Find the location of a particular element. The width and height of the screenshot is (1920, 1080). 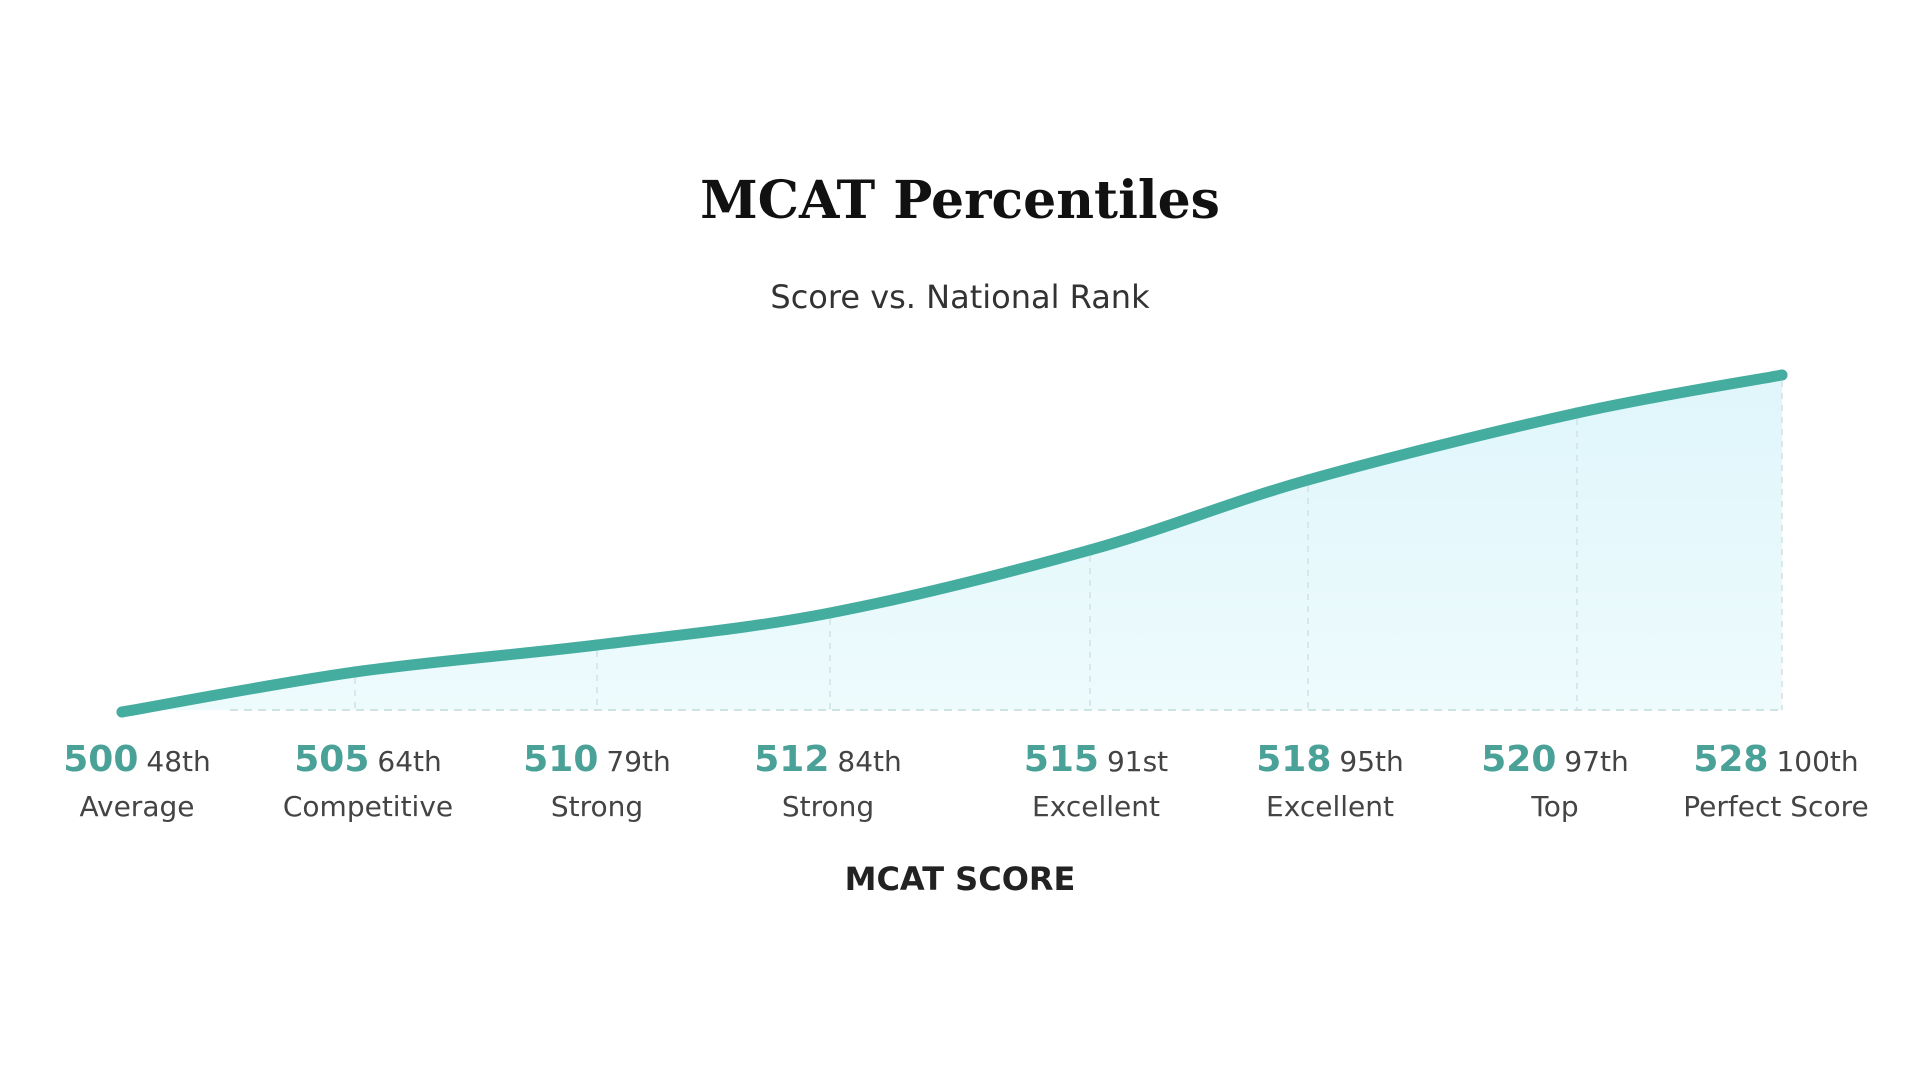

x-tick-group: 512 84th Strong is located at coordinates (828, 782).